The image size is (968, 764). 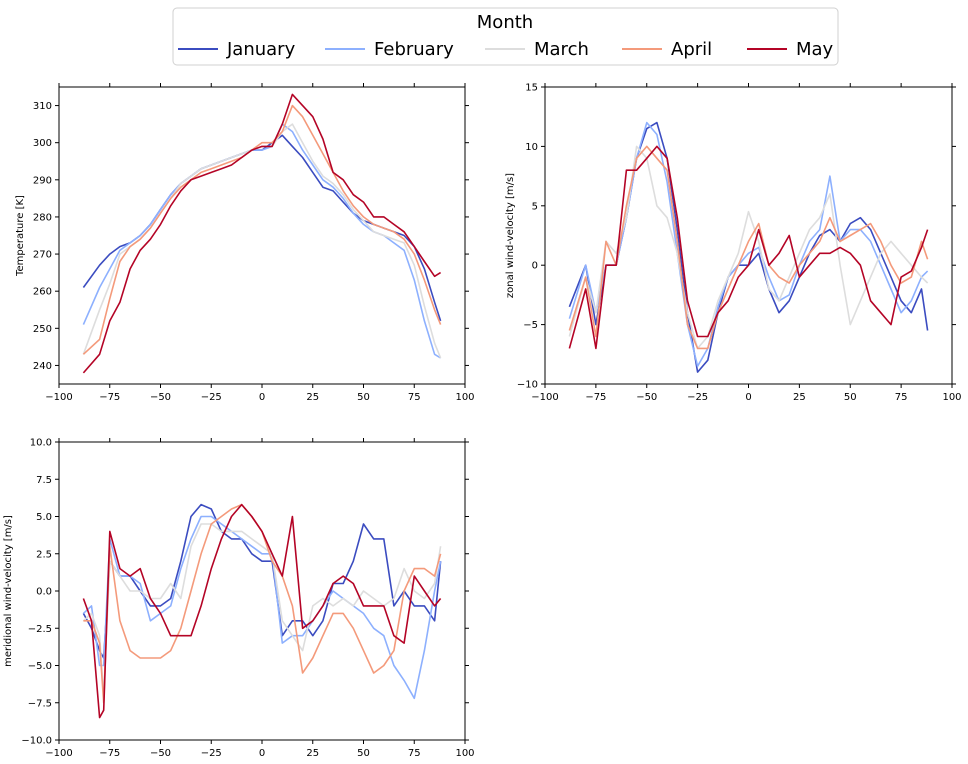 What do you see at coordinates (109, 397) in the screenshot?
I see `temperature-xtick-label: −75` at bounding box center [109, 397].